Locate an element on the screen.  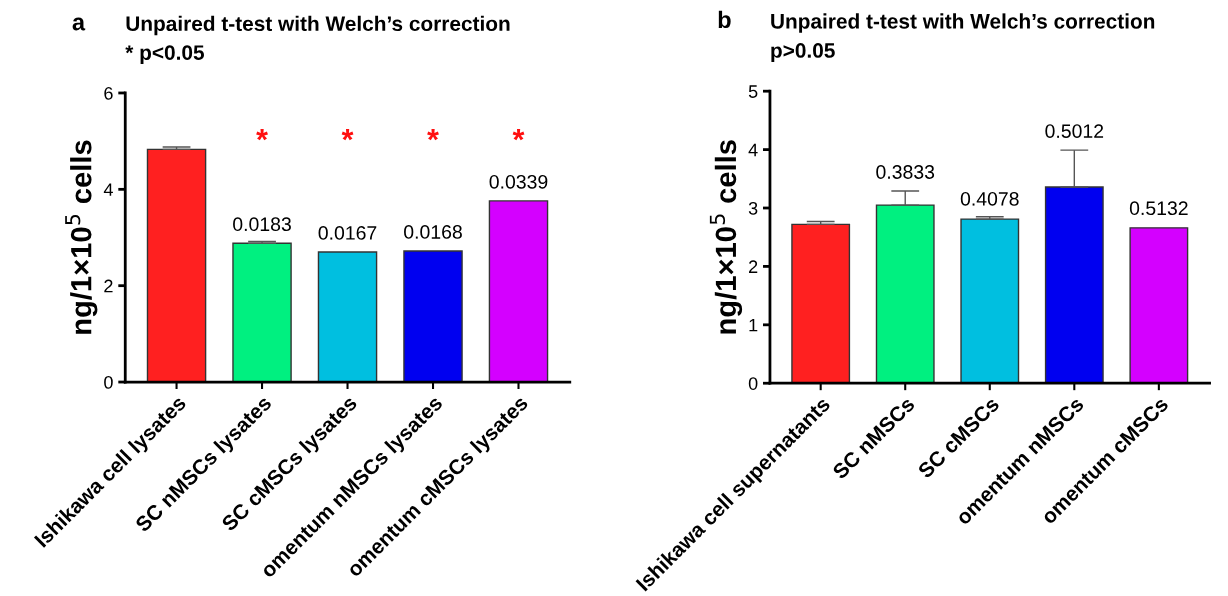
annotation: 0.5012 is located at coordinates (1074, 131).